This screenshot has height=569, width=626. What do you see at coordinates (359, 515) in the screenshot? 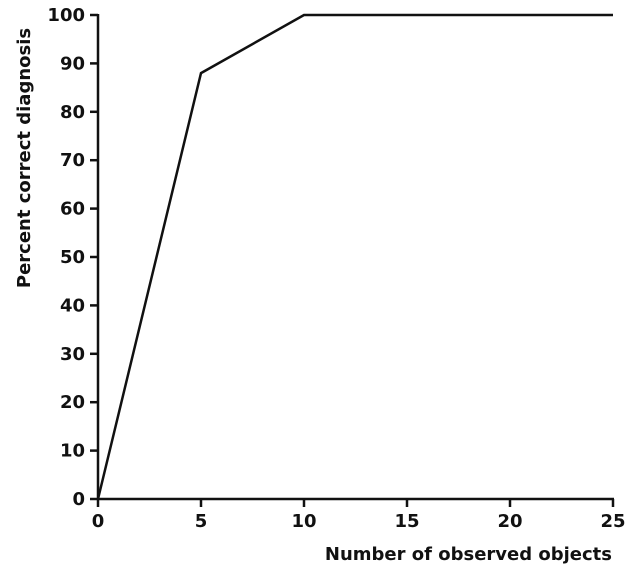
I see `x-axis-ticks: 0 5 10 15 20 25` at bounding box center [359, 515].